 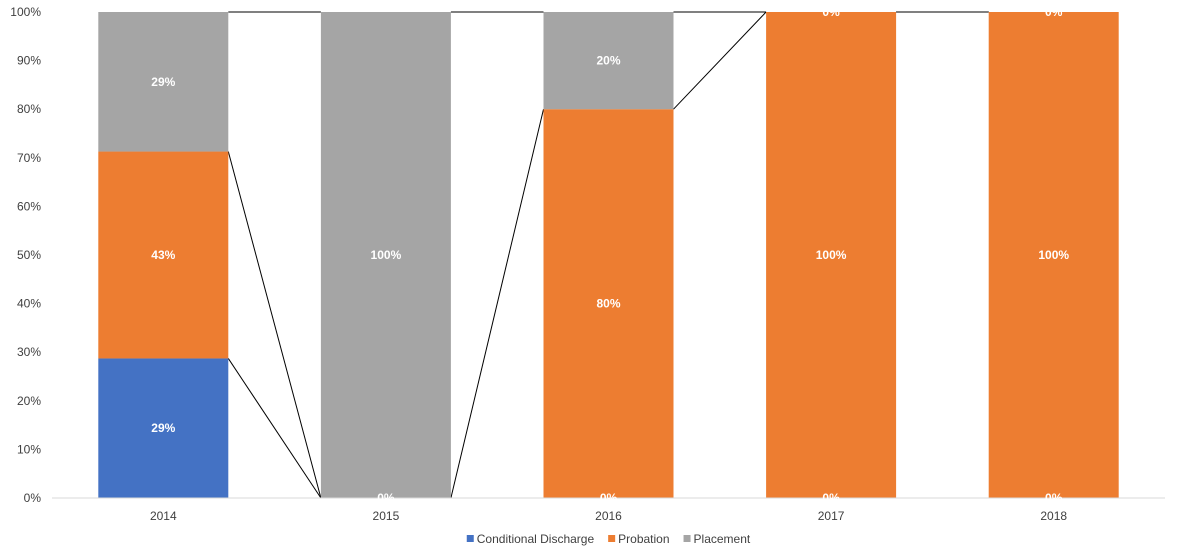 I want to click on x-tick-label: 2018, so click(x=1053, y=516).